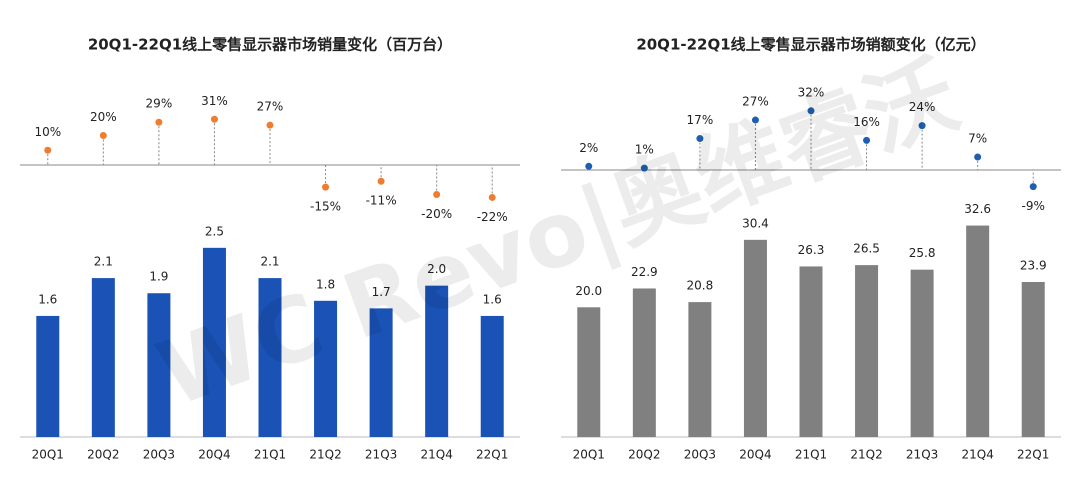  What do you see at coordinates (436, 214) in the screenshot?
I see `growth-label: -20%` at bounding box center [436, 214].